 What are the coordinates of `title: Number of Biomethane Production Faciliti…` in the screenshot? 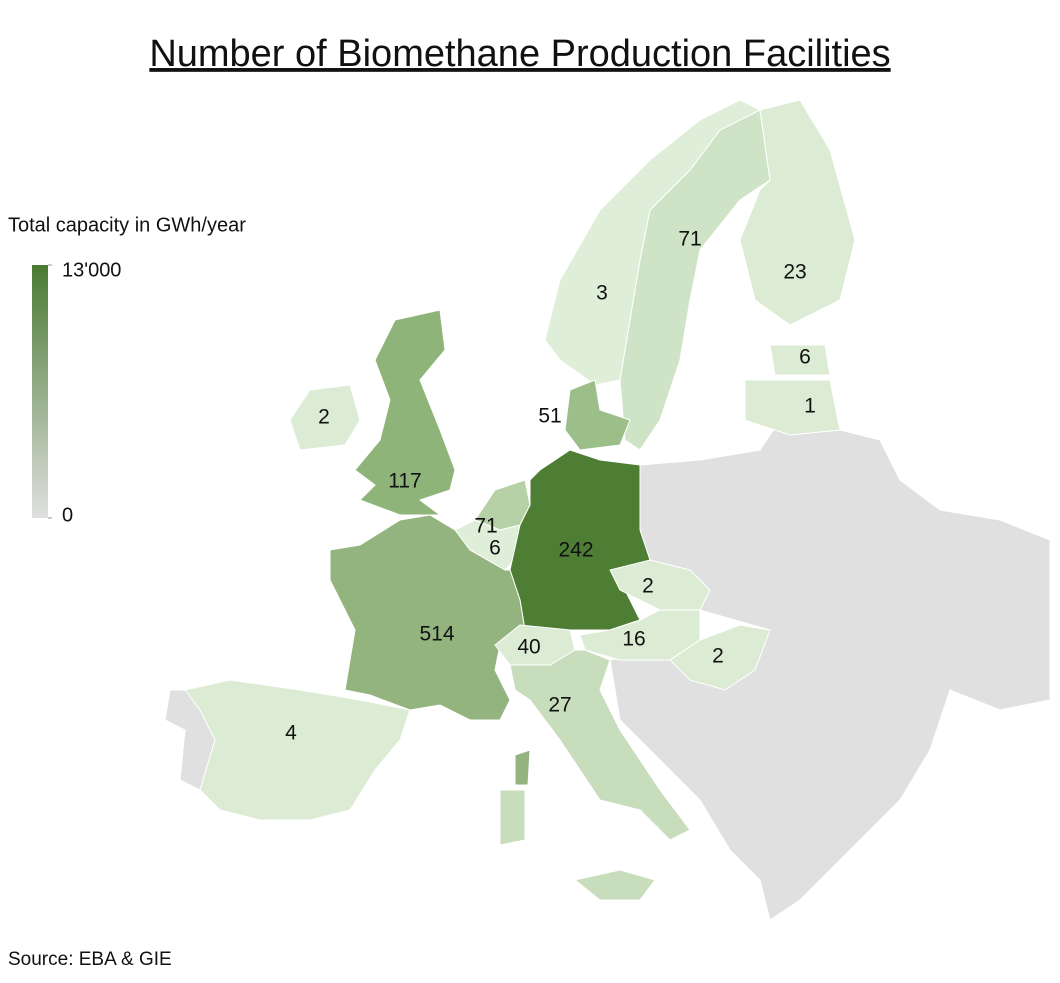 It's located at (519, 54).